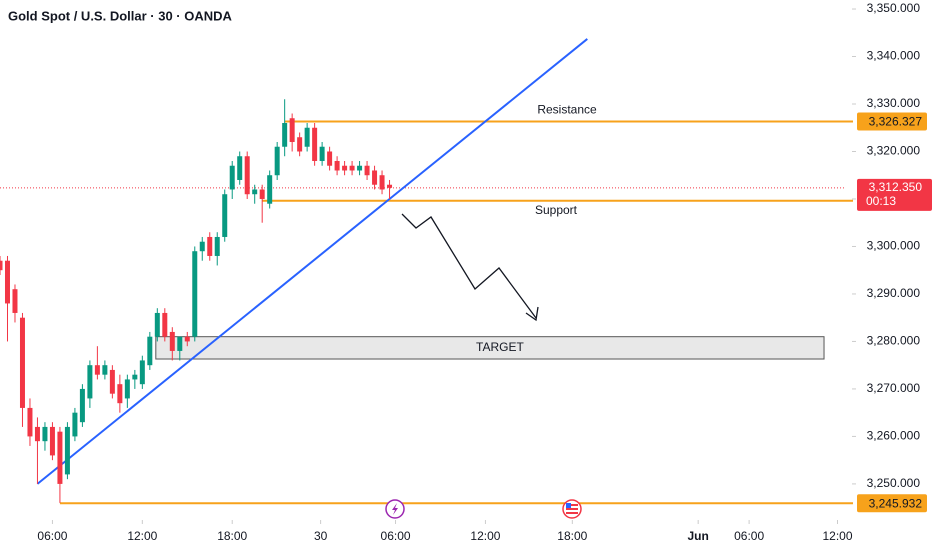 The width and height of the screenshot is (932, 550). I want to click on y-tick-label: 3,300.000, so click(894, 246).